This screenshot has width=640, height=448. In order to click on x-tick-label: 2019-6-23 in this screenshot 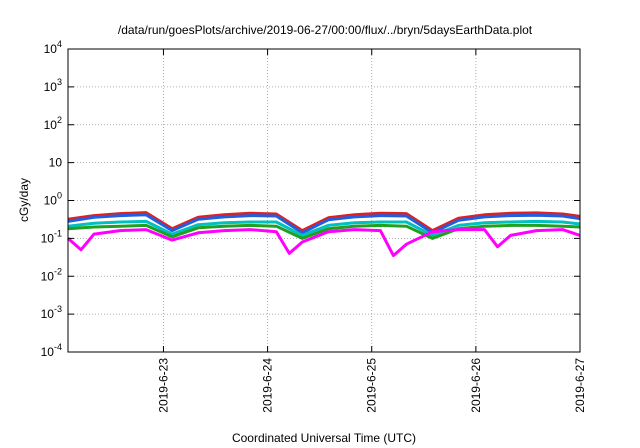, I will do `click(163, 385)`.